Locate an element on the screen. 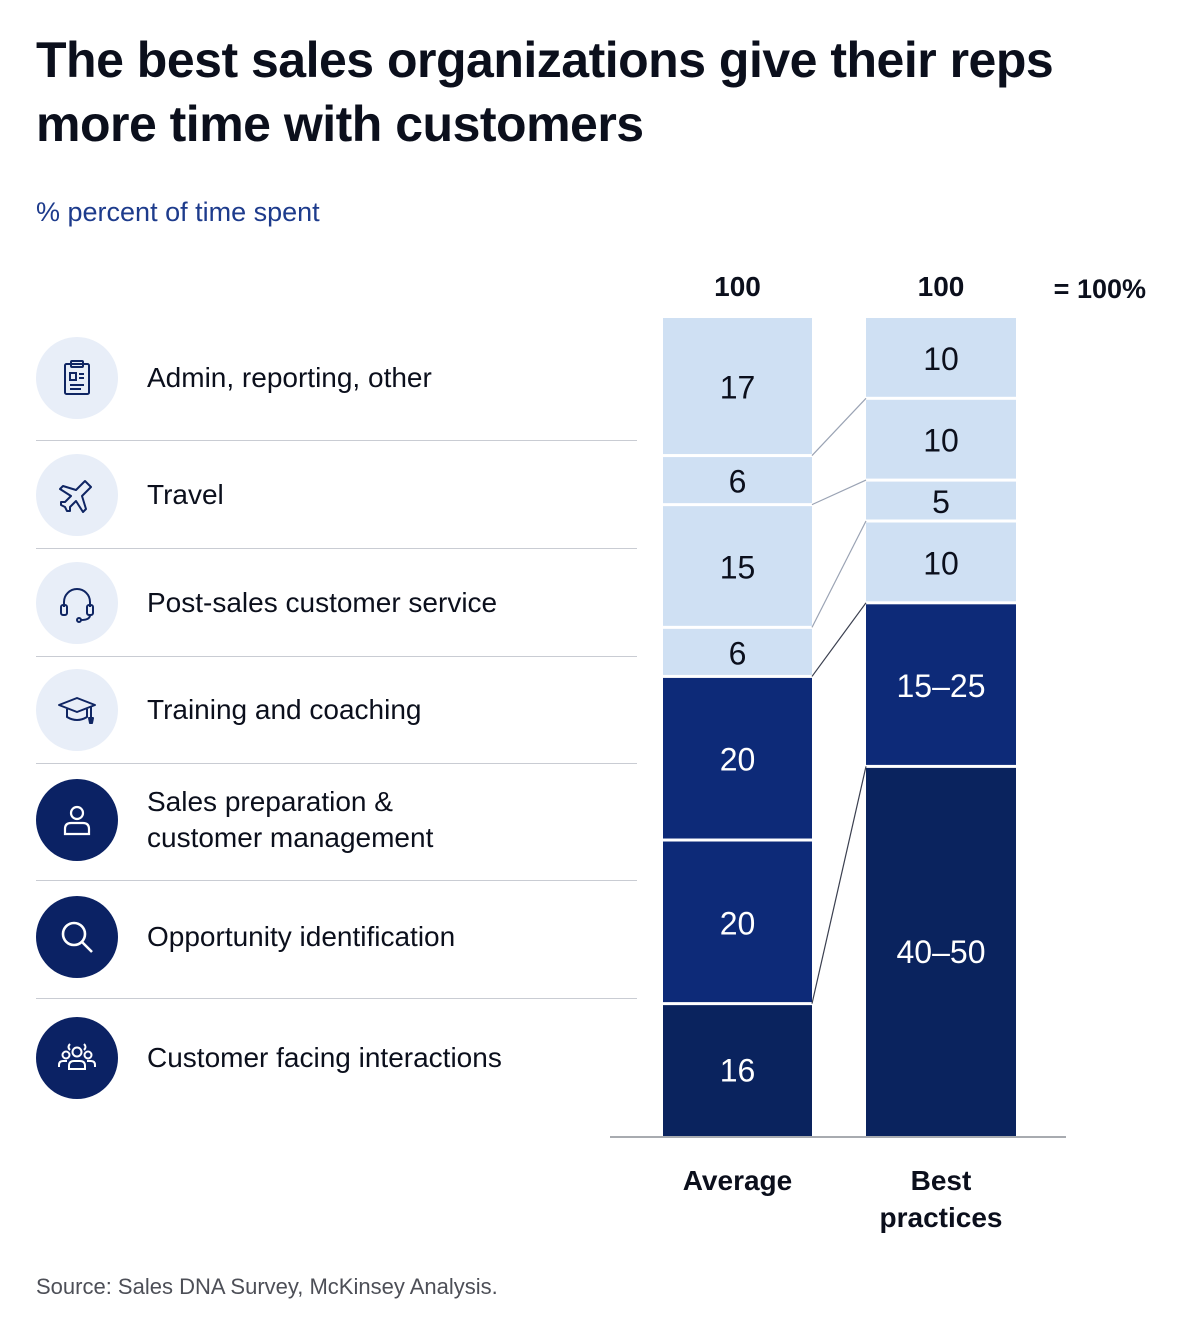  category-row: Post-sales customer service is located at coordinates (336, 603).